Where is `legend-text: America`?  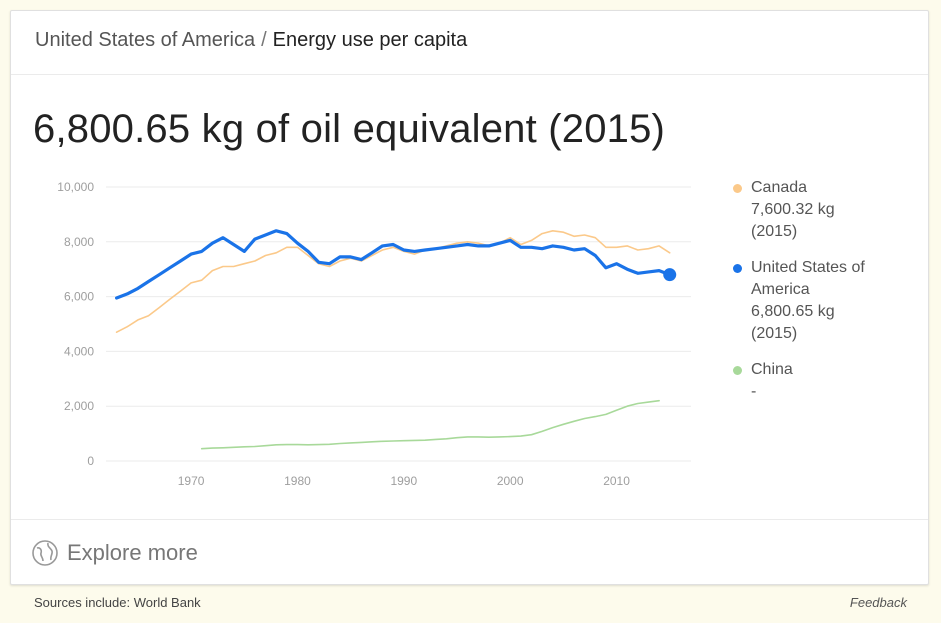
legend-text: America is located at coordinates (780, 289).